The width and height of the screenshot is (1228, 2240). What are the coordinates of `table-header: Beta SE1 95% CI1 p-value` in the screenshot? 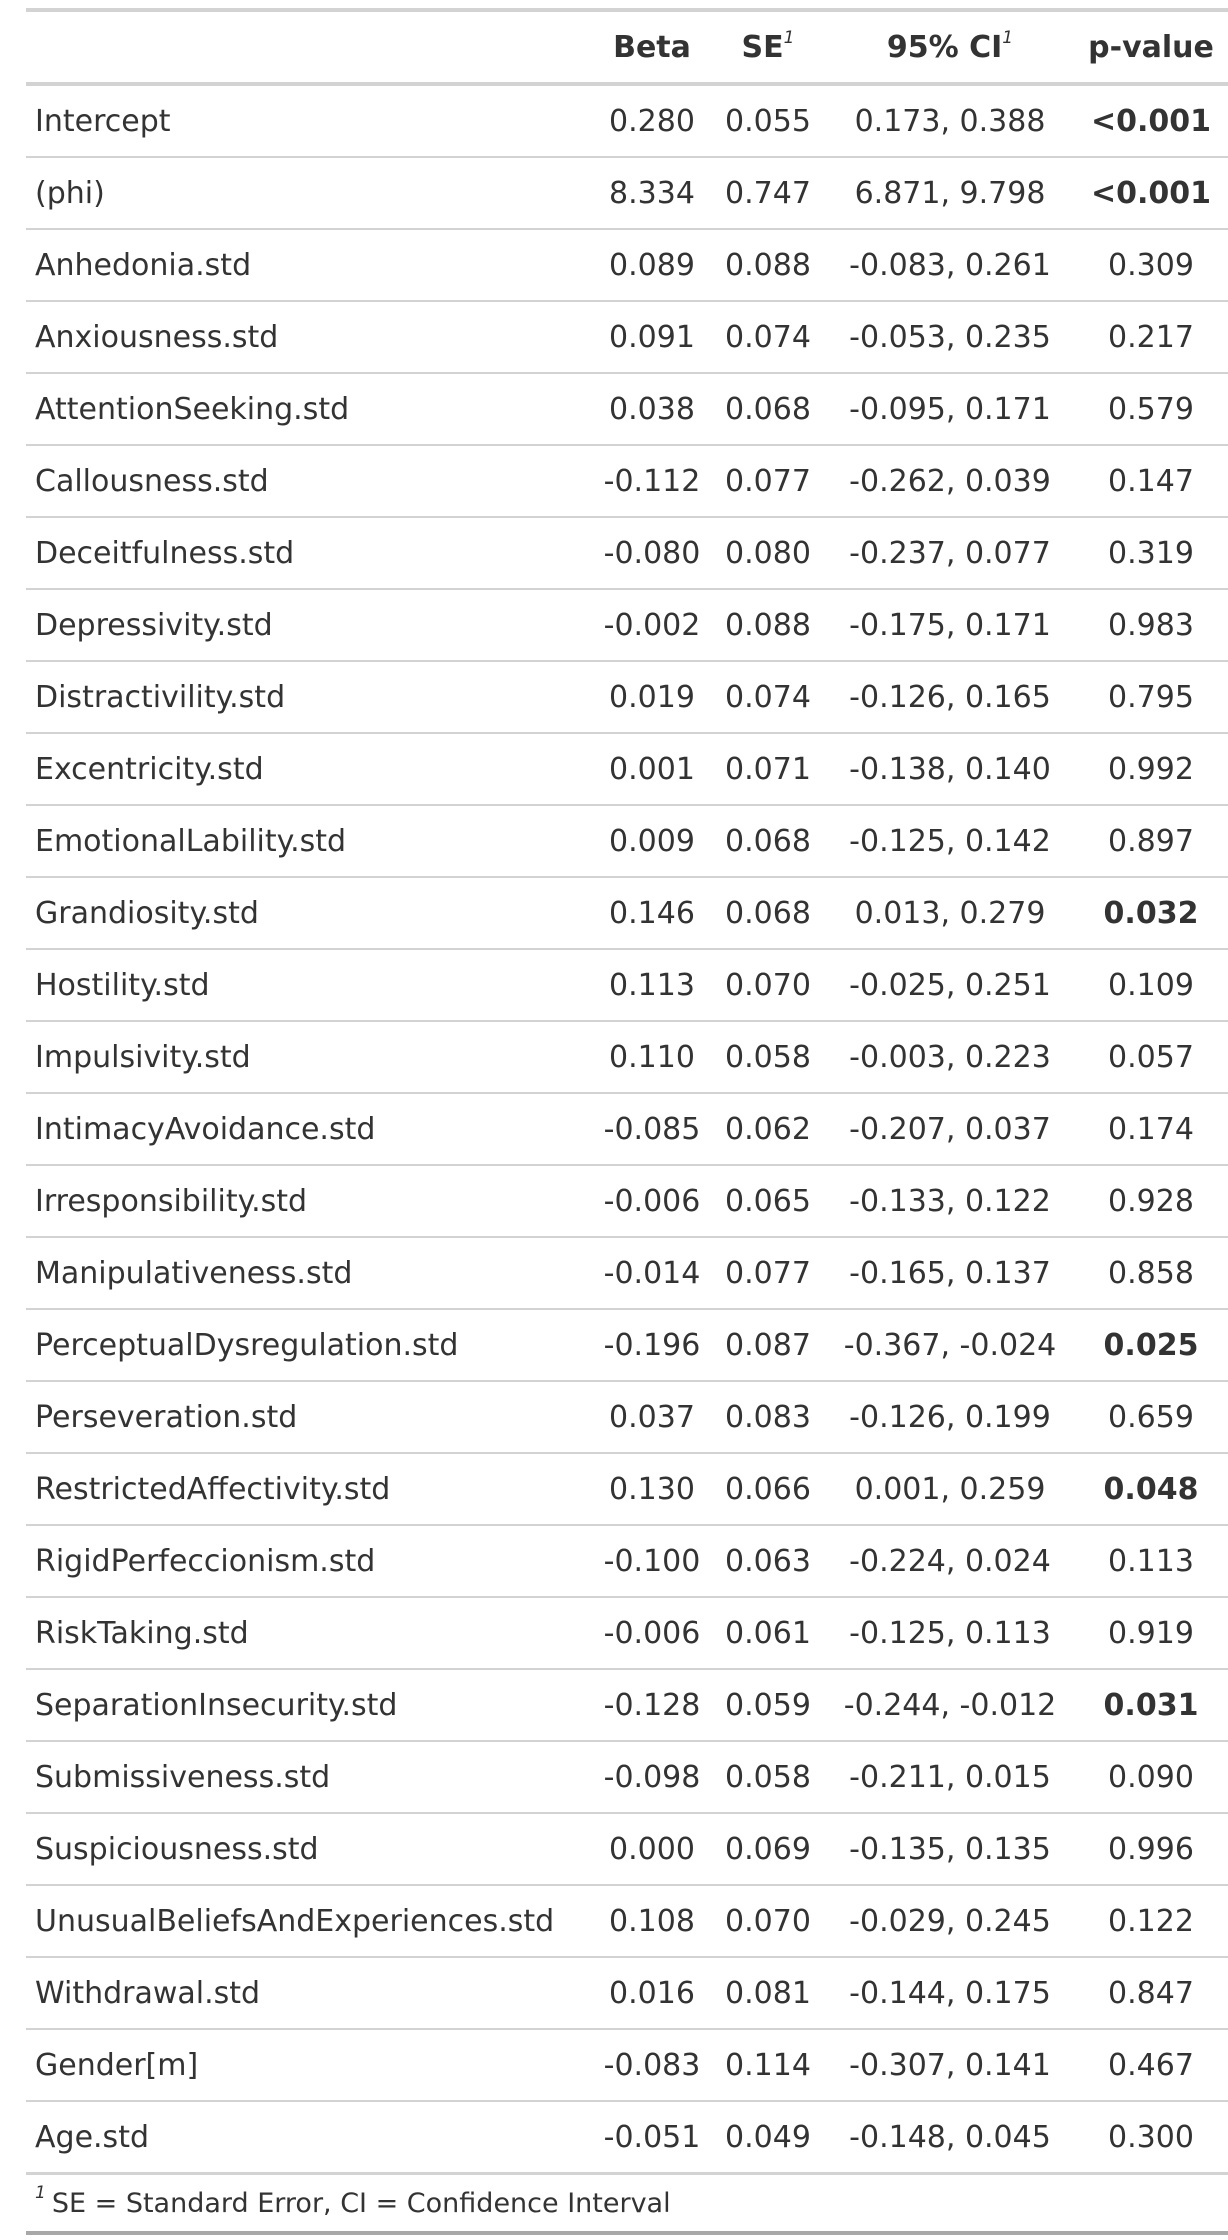 It's located at (627, 47).